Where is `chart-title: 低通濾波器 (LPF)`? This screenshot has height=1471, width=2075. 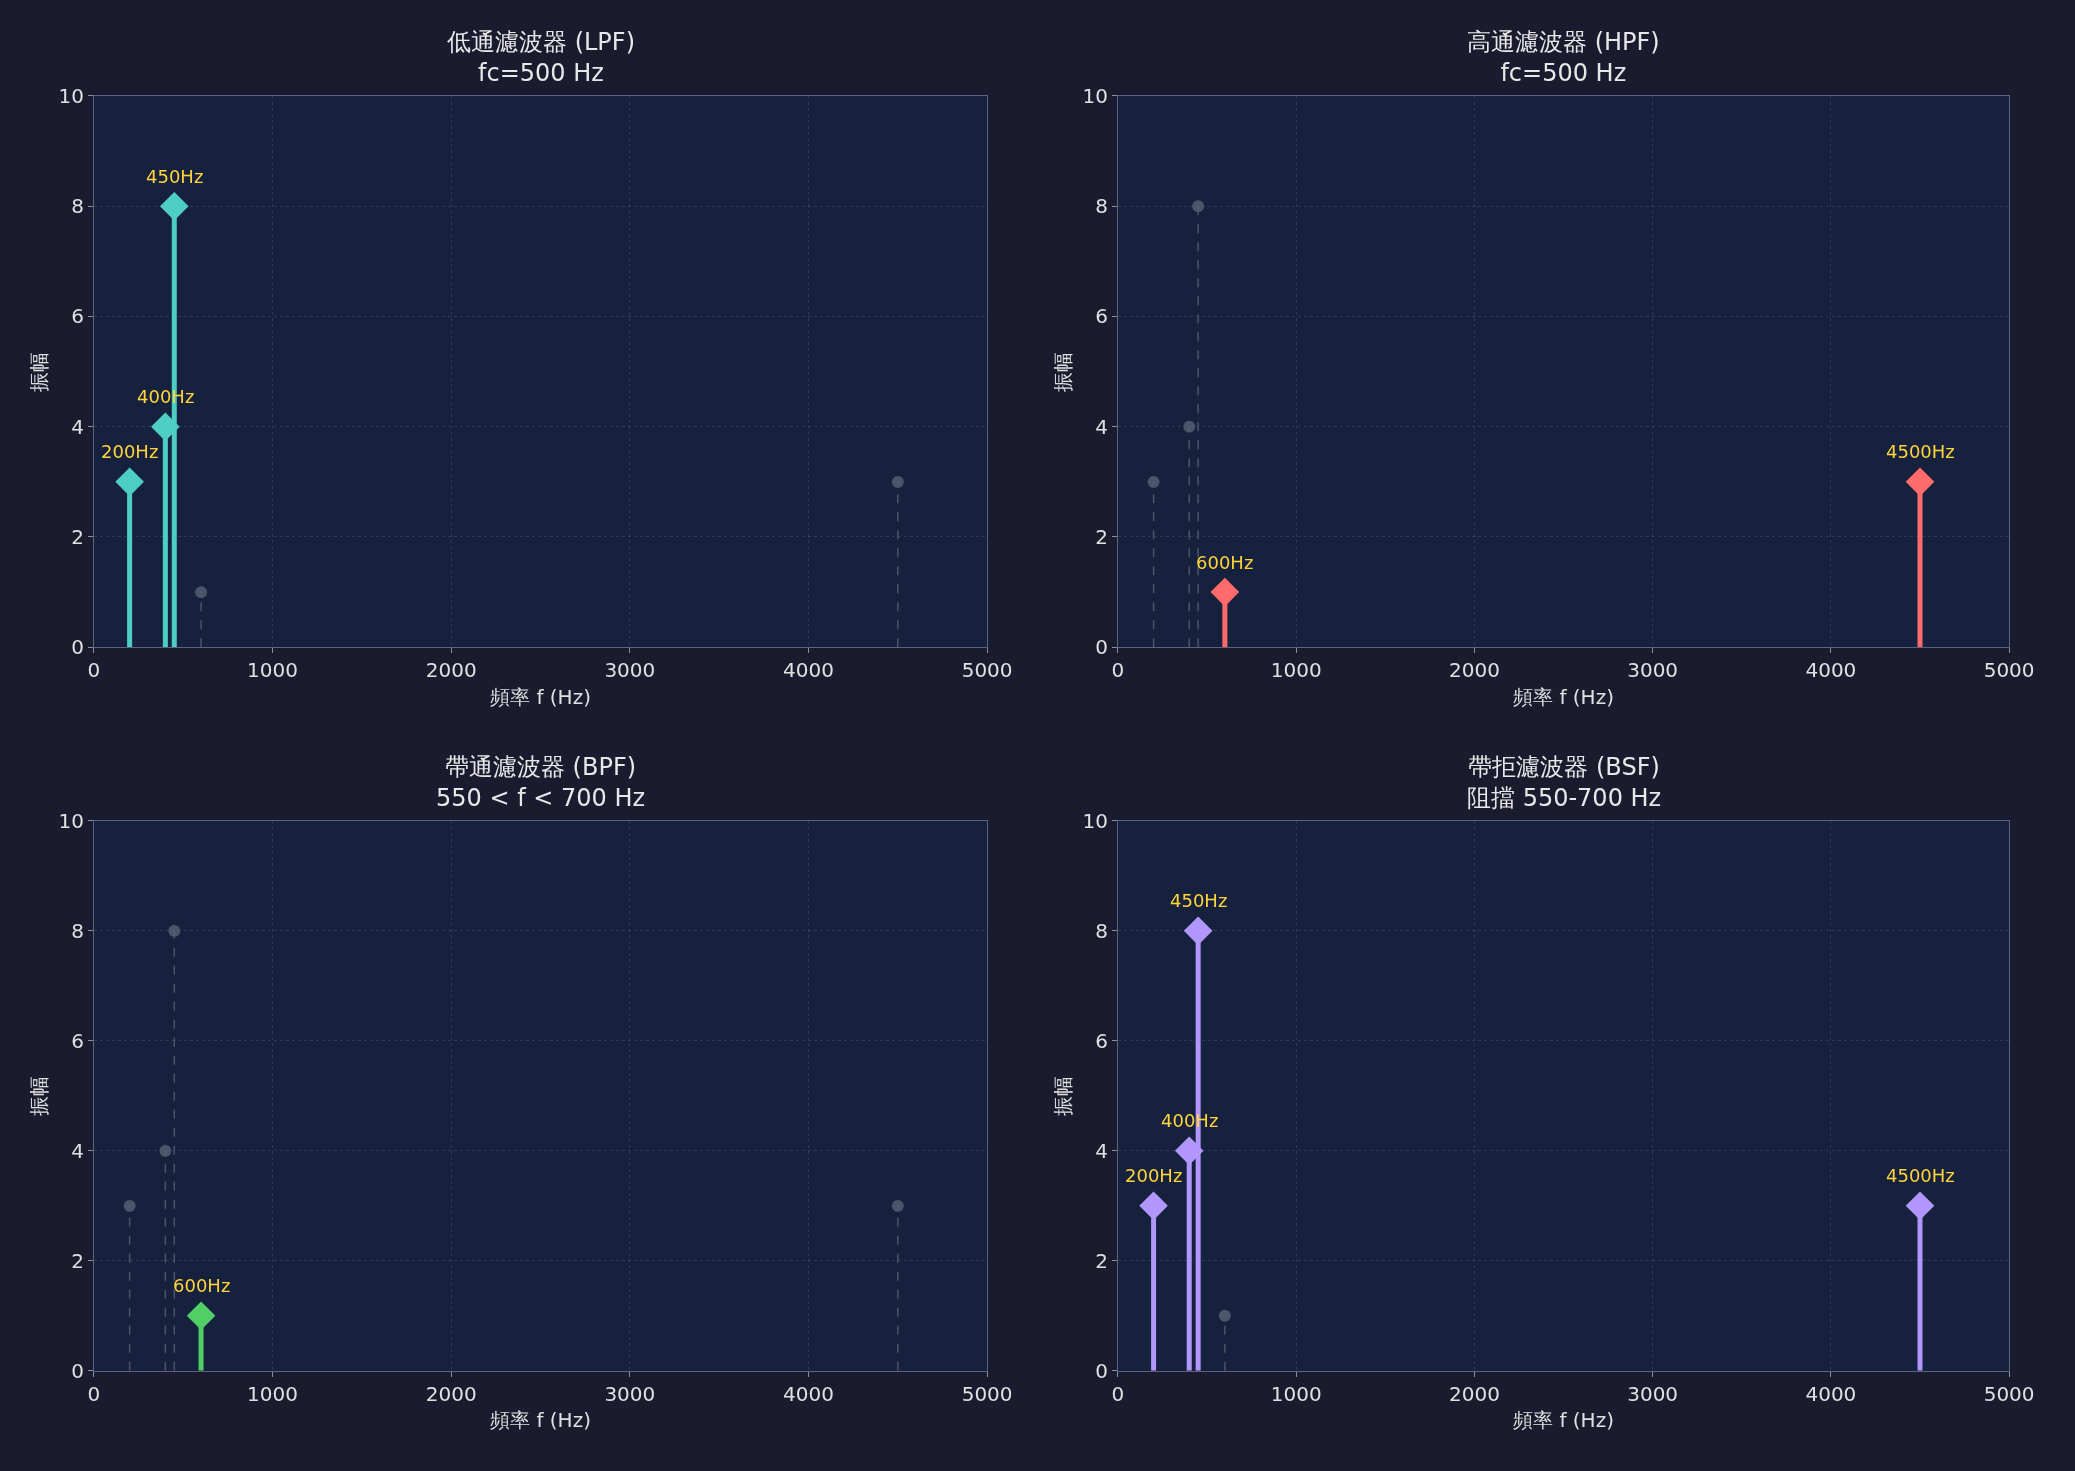 chart-title: 低通濾波器 (LPF) is located at coordinates (541, 42).